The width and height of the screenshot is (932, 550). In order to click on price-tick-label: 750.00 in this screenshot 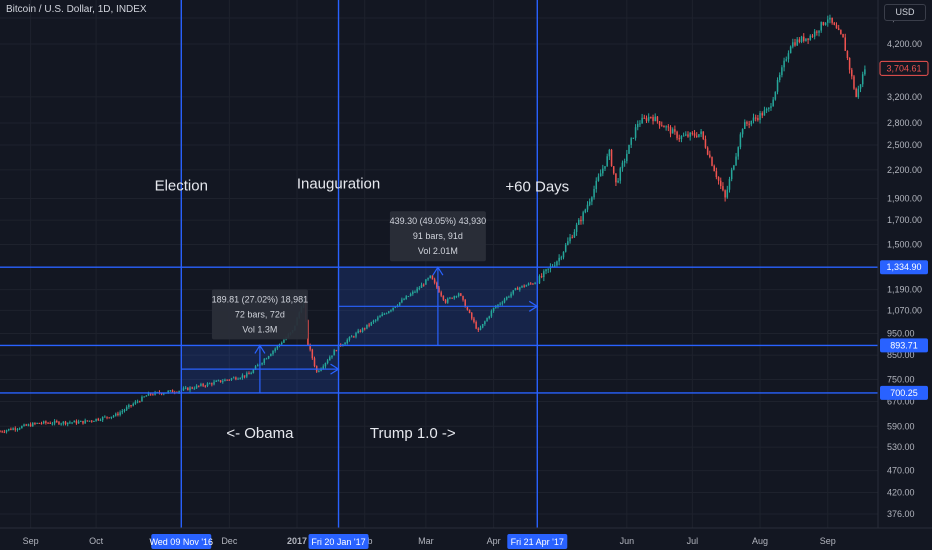, I will do `click(901, 380)`.